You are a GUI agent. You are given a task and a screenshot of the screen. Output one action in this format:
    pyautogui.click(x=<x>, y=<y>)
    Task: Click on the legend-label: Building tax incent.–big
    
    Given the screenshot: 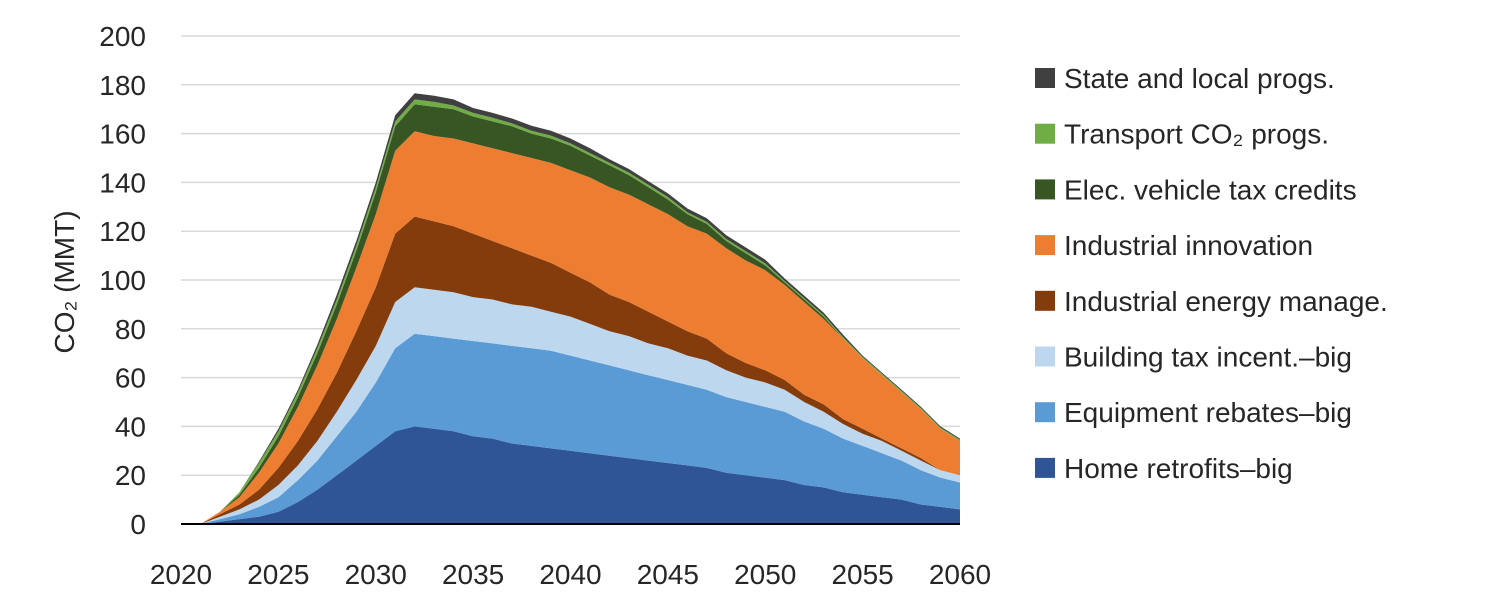 What is the action you would take?
    pyautogui.click(x=1208, y=357)
    